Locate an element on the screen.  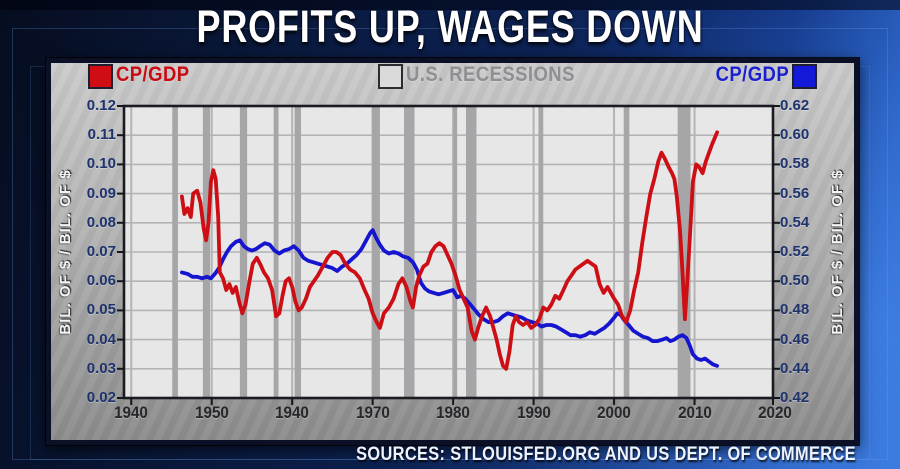
left-axis-tick-label: 0.02 is located at coordinates (101, 397).